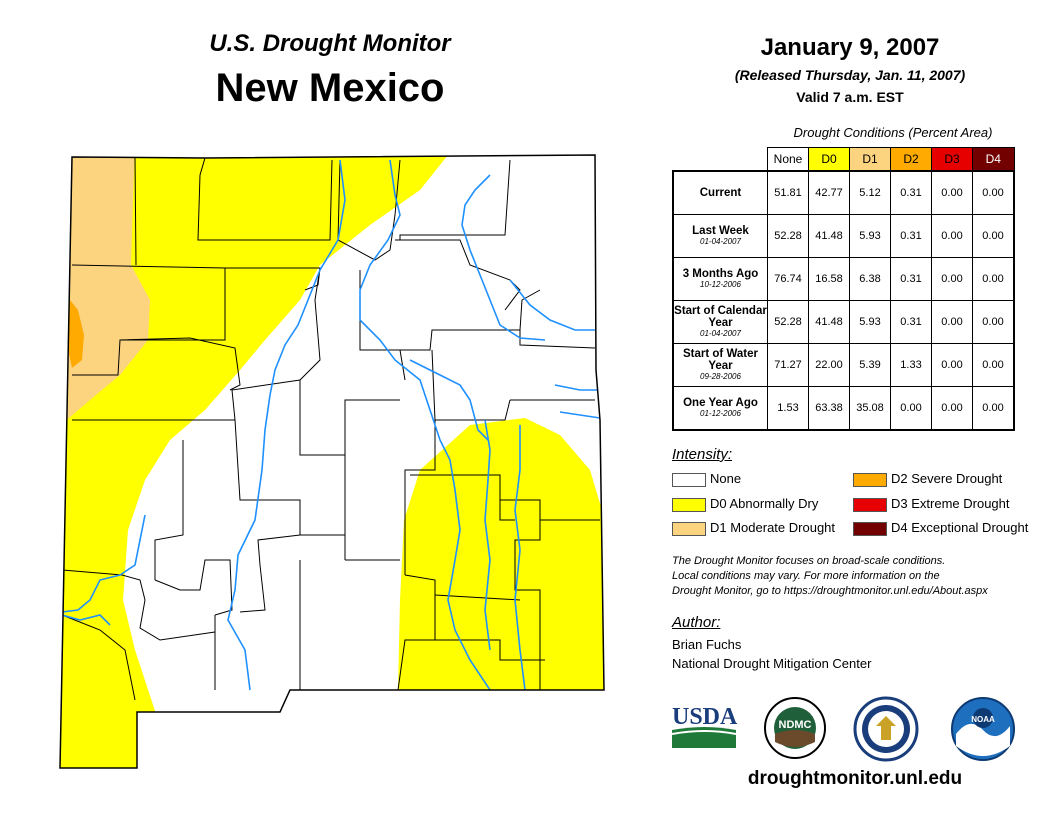 The height and width of the screenshot is (816, 1056). Describe the element at coordinates (720, 333) in the screenshot. I see `row-date: 01-04-2007` at that location.